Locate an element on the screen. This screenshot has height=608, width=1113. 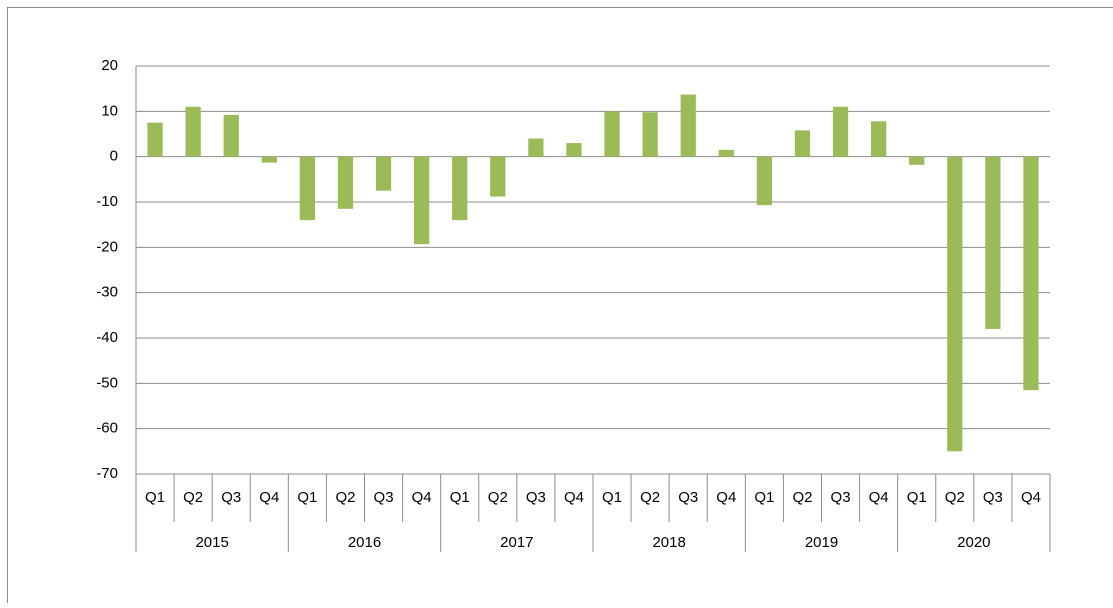
y-tick-label: -20 is located at coordinates (107, 246).